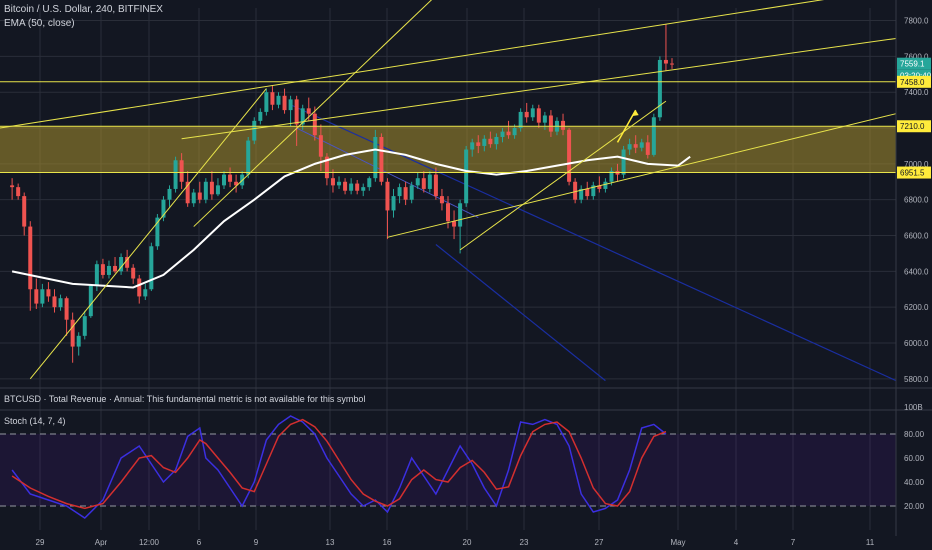 This screenshot has height=550, width=932. Describe the element at coordinates (83, 9) in the screenshot. I see `symbol-title: Bitcoin / U.S. Dollar, 240, BITFINEX` at that location.